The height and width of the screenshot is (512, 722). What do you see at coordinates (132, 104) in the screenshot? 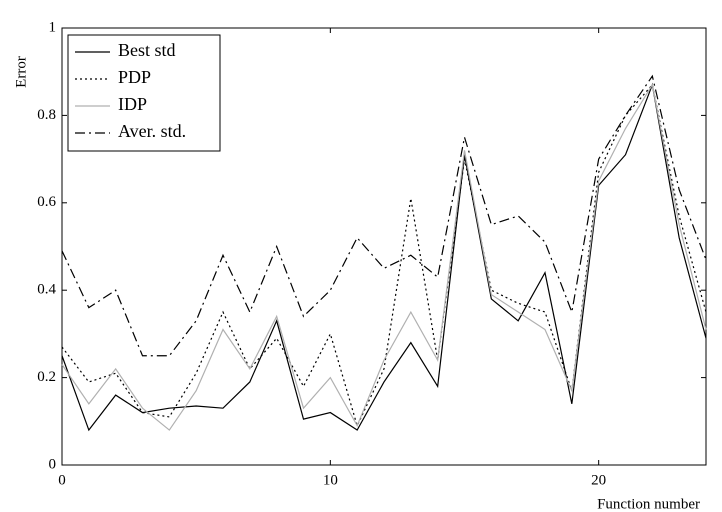
I see `legend-label: IDP` at bounding box center [132, 104].